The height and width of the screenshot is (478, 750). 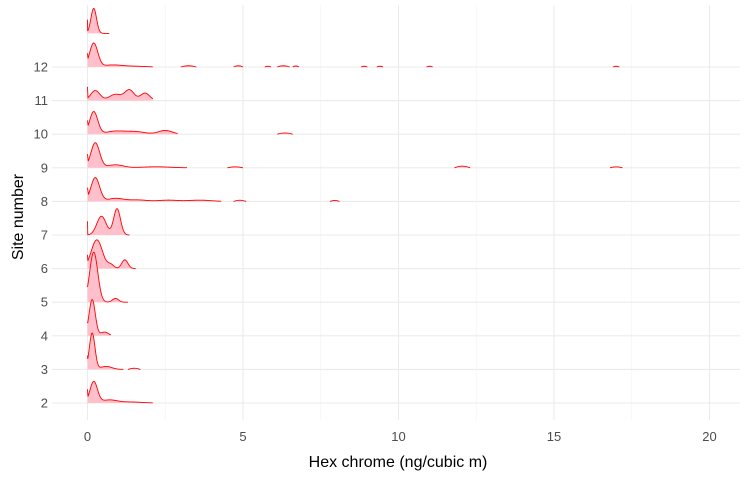 What do you see at coordinates (709, 436) in the screenshot?
I see `x-tick-label: 20` at bounding box center [709, 436].